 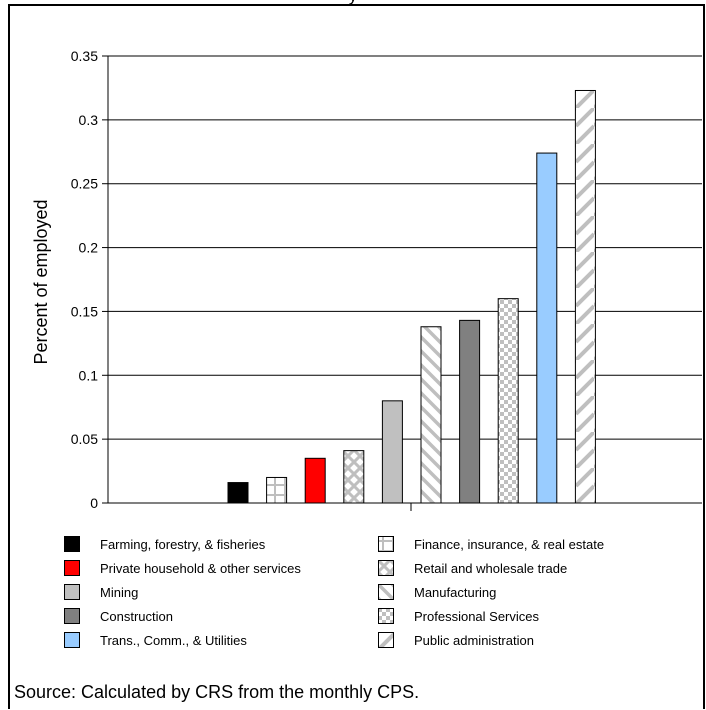 I want to click on legend-label: Public administration, so click(x=474, y=640).